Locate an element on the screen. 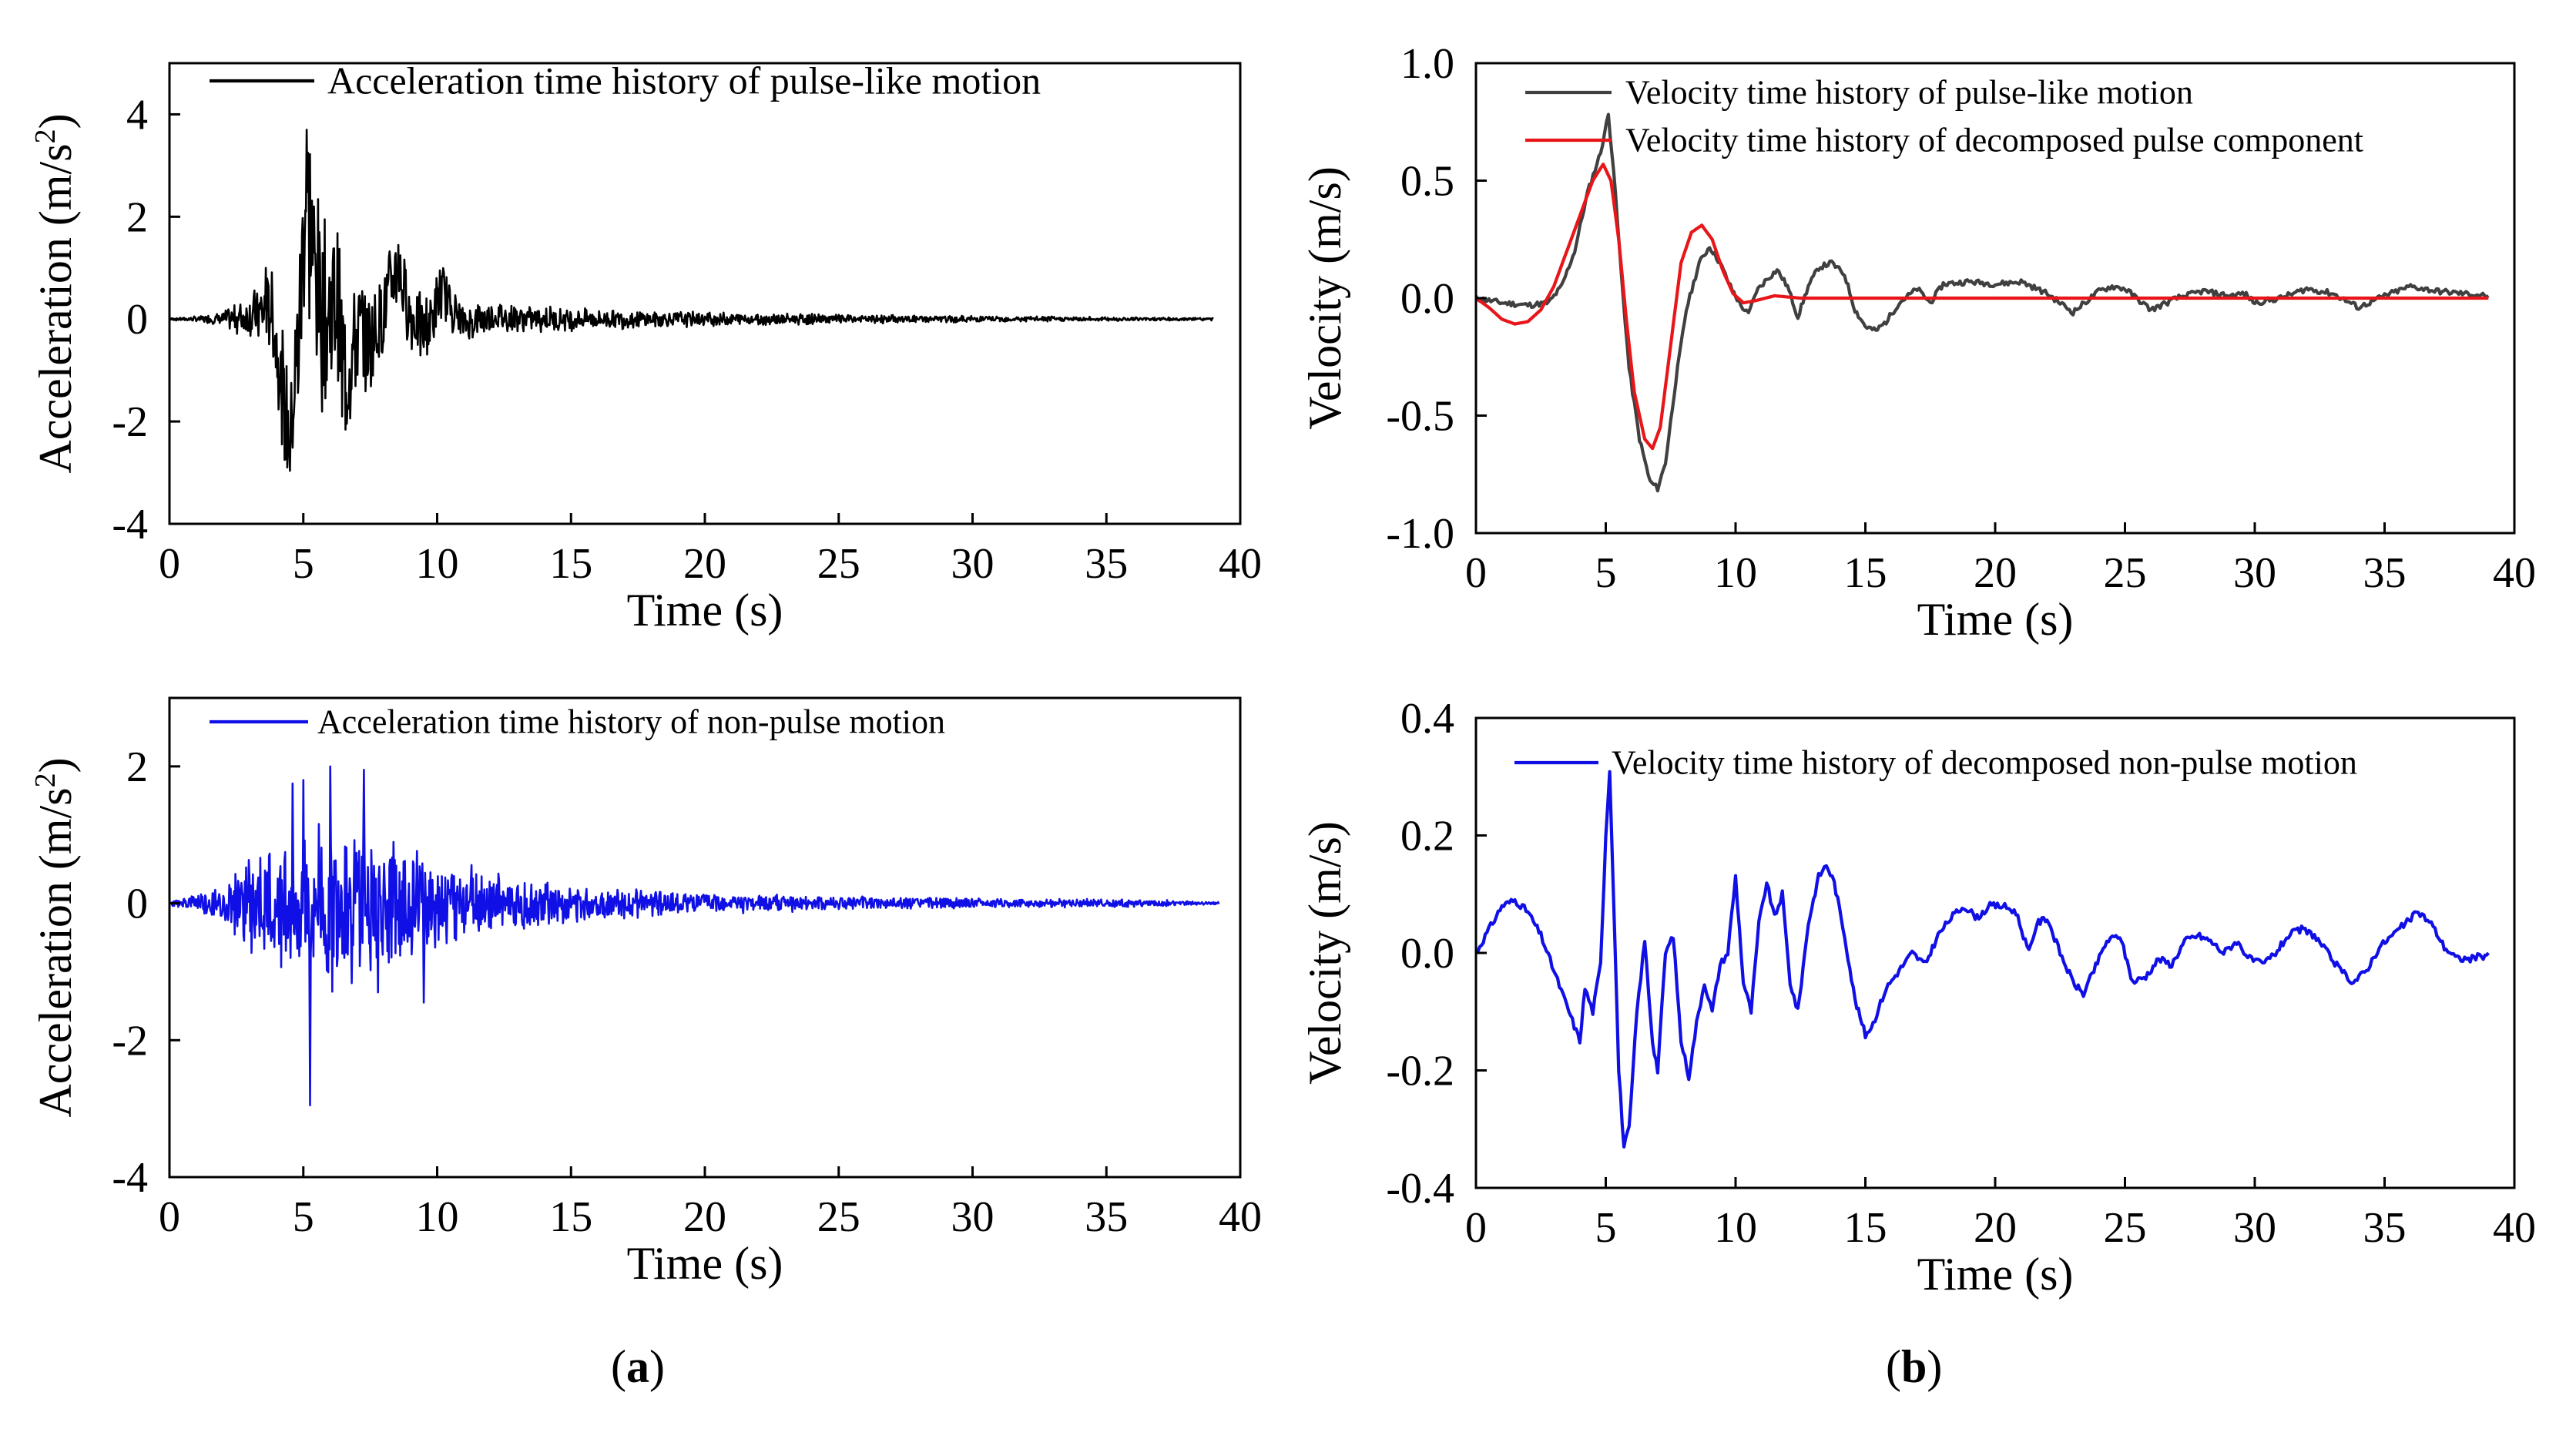 This screenshot has height=1429, width=2576. y-tick-label: -0.5 is located at coordinates (1420, 417).